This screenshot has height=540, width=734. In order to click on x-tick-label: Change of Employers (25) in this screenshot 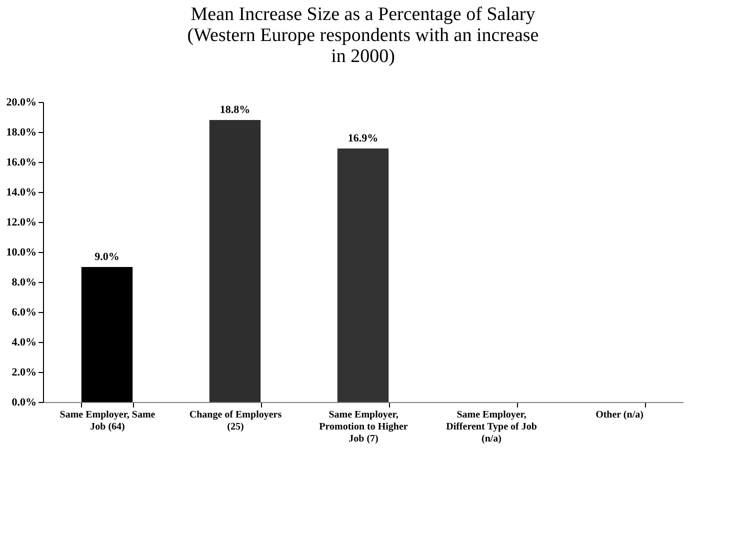, I will do `click(235, 421)`.